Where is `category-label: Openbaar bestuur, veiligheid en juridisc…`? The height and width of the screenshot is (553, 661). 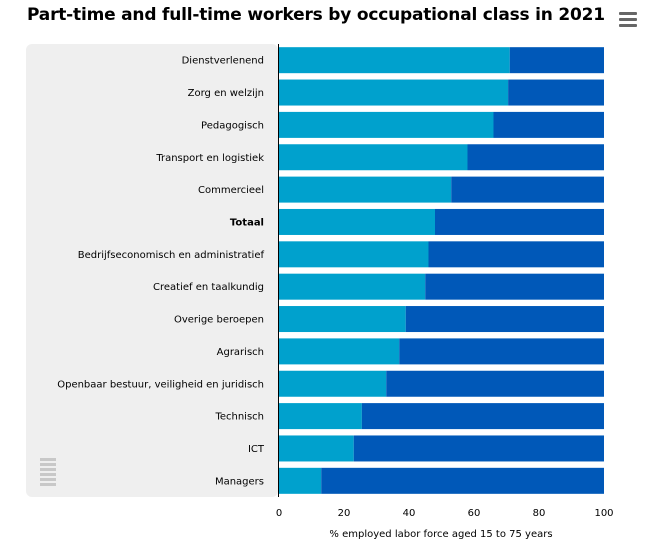 category-label: Openbaar bestuur, veiligheid en juridisc… is located at coordinates (160, 384).